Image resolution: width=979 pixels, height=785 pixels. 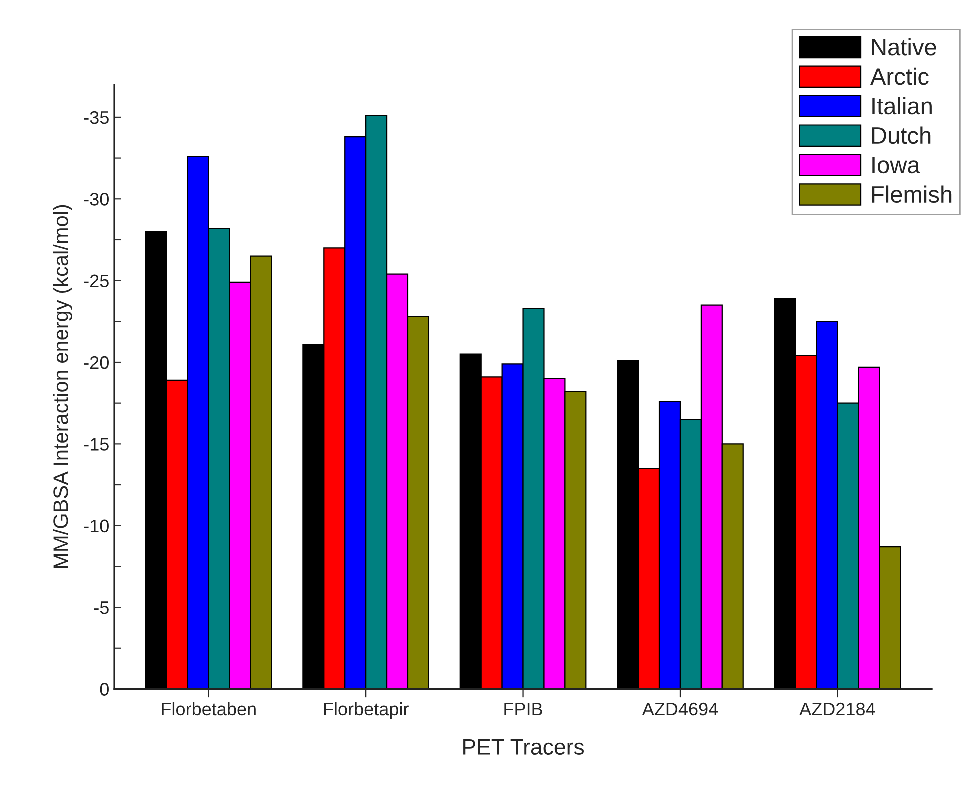 What do you see at coordinates (101, 608) in the screenshot?
I see `y-tick-label: -5` at bounding box center [101, 608].